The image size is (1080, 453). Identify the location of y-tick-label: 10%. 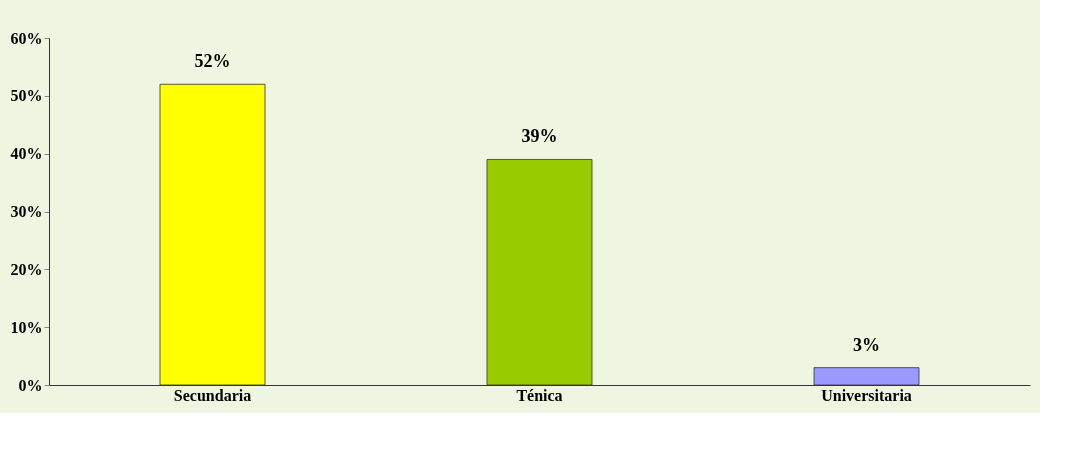
(26, 327).